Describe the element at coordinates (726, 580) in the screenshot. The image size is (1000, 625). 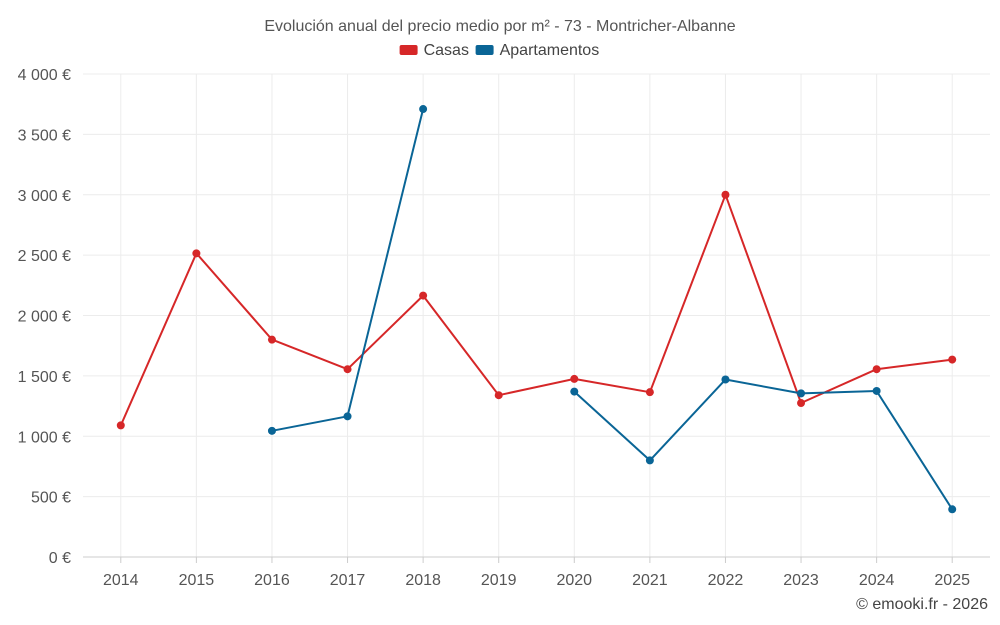
I see `x-tick-label: 2022` at that location.